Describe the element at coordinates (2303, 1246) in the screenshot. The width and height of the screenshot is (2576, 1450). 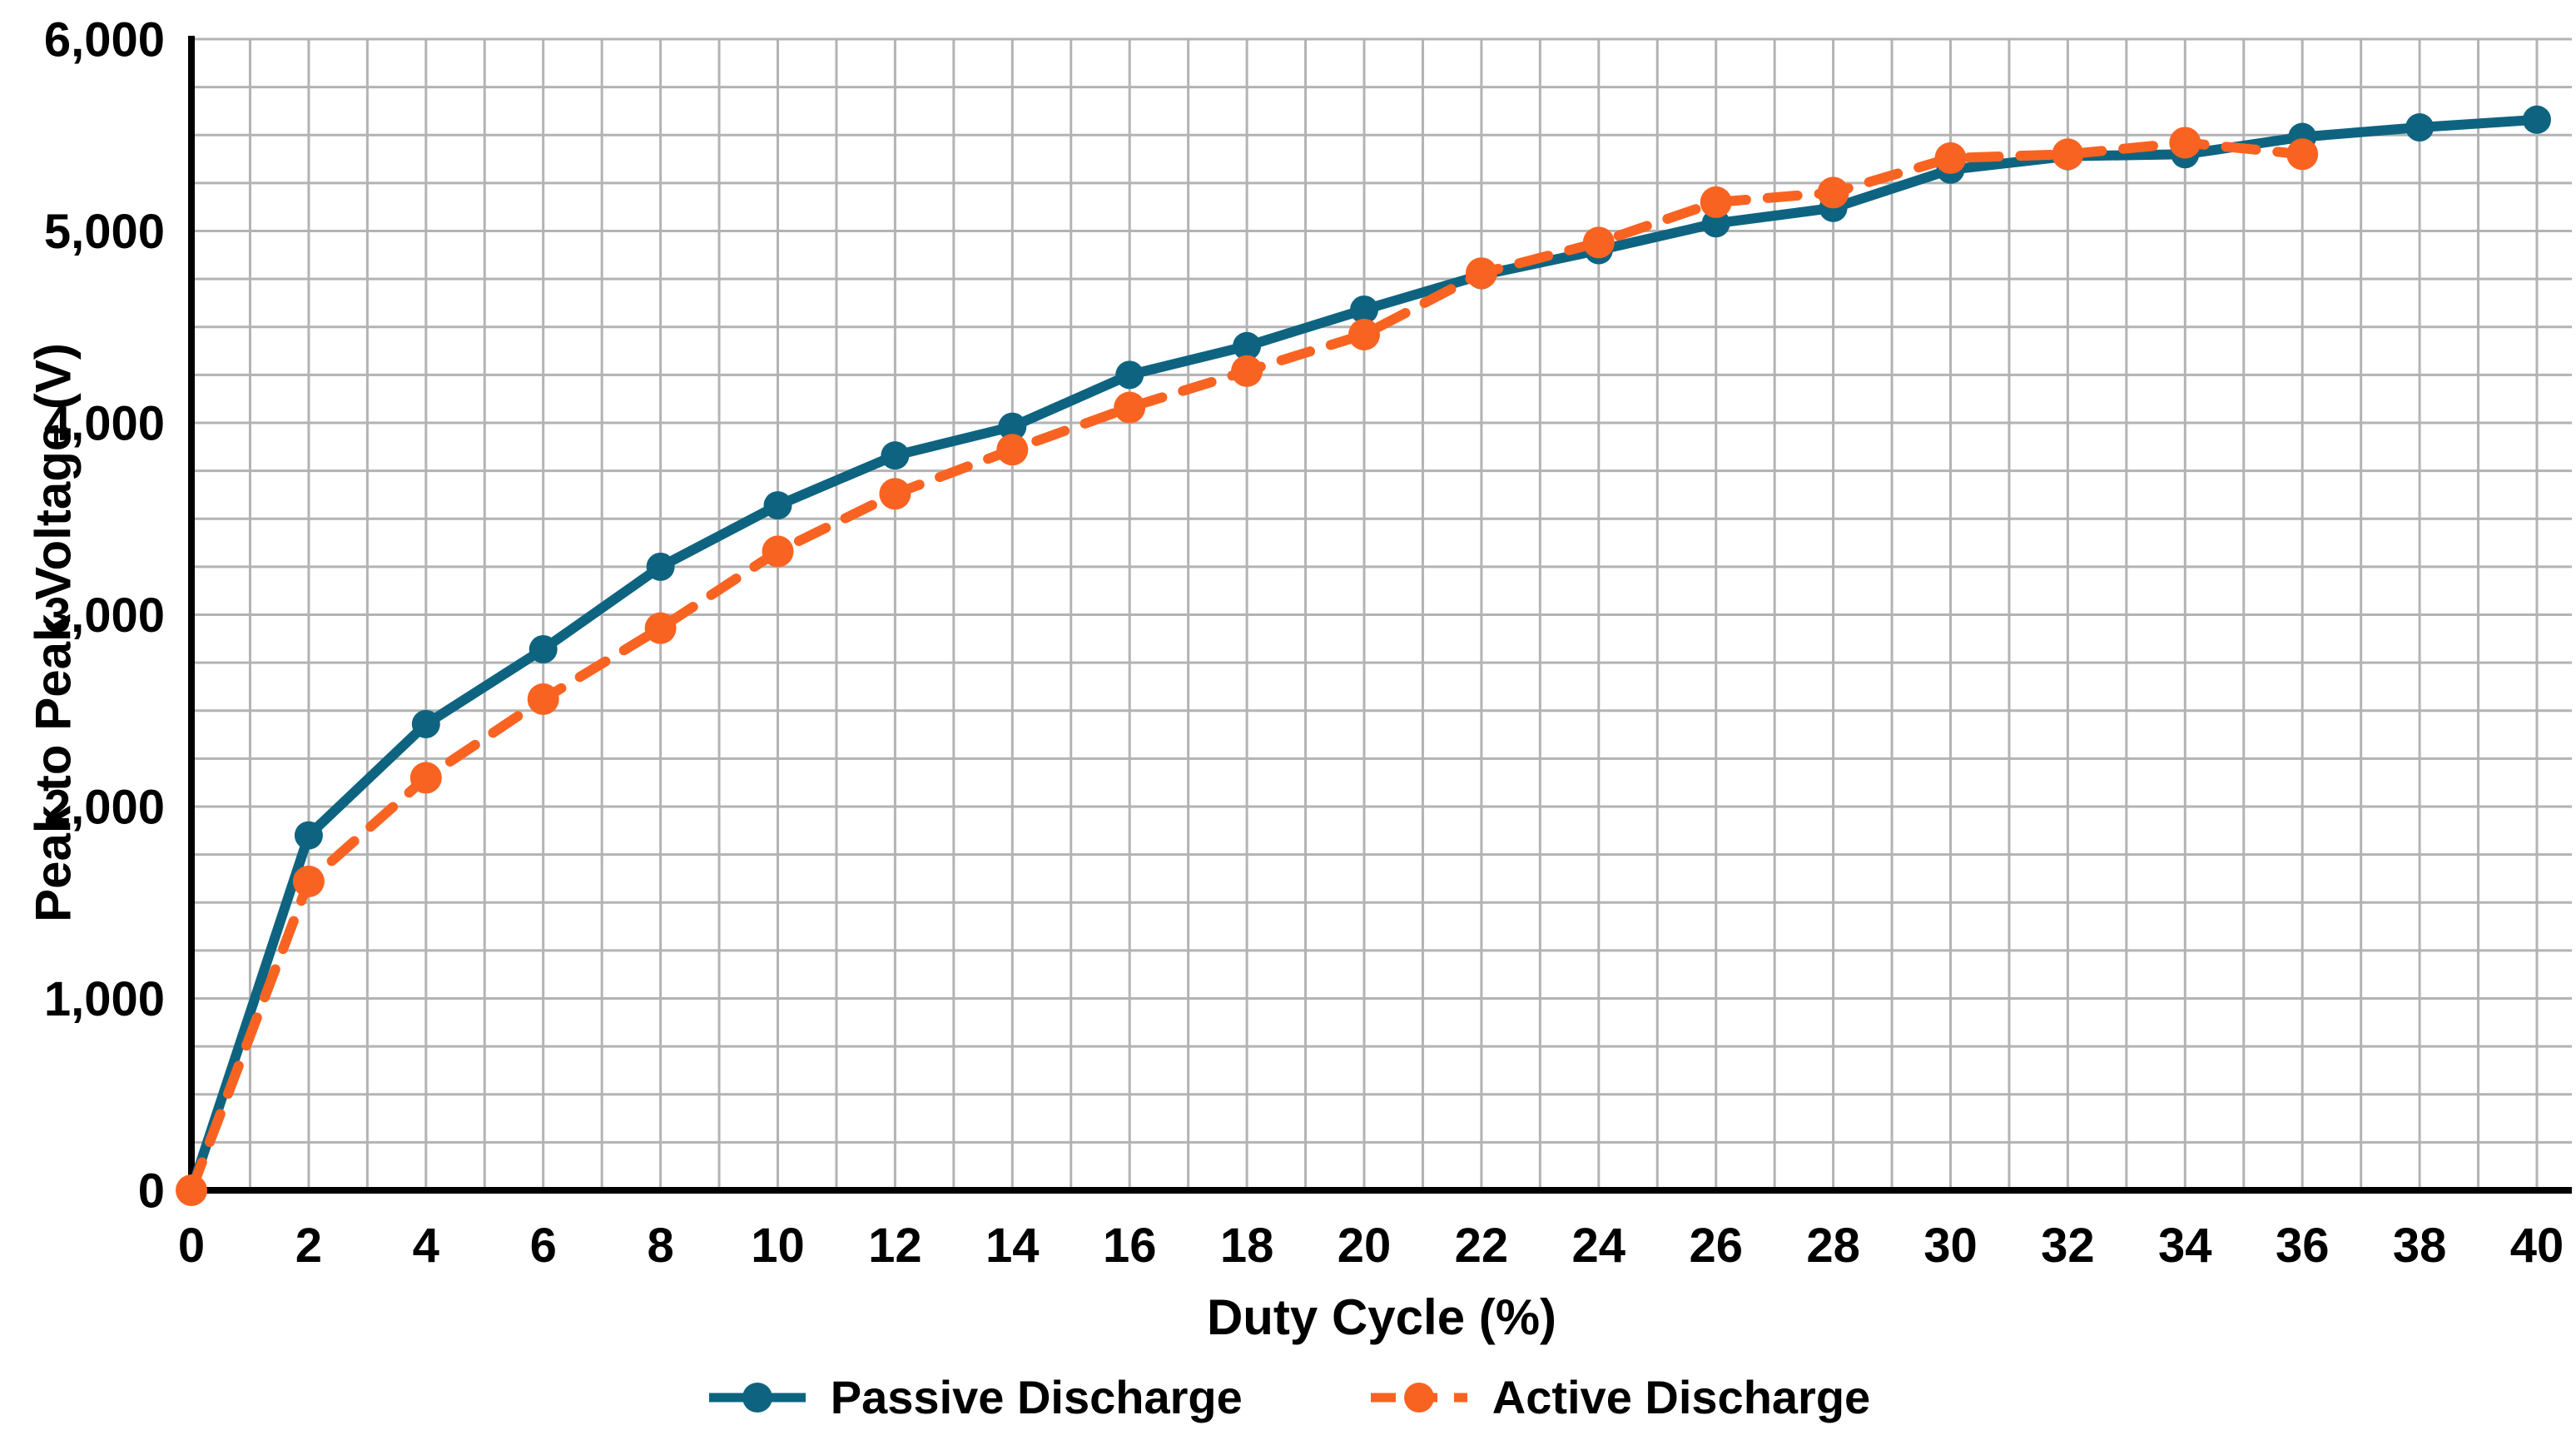
I see `x-tick-label: 36` at that location.